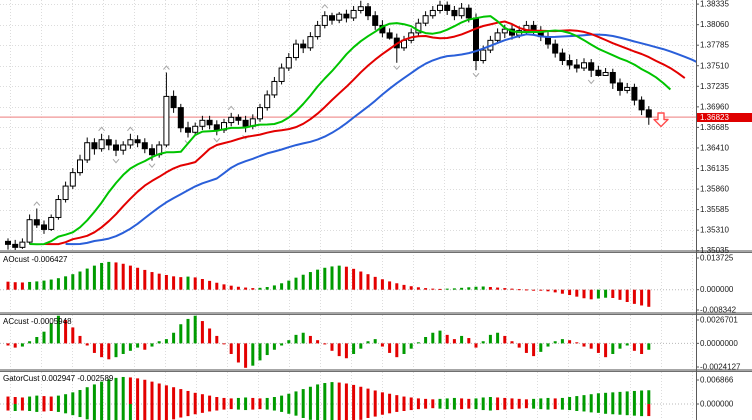 This screenshot has width=752, height=420. What do you see at coordinates (714, 45) in the screenshot?
I see `axis-label: 1.37785` at bounding box center [714, 45].